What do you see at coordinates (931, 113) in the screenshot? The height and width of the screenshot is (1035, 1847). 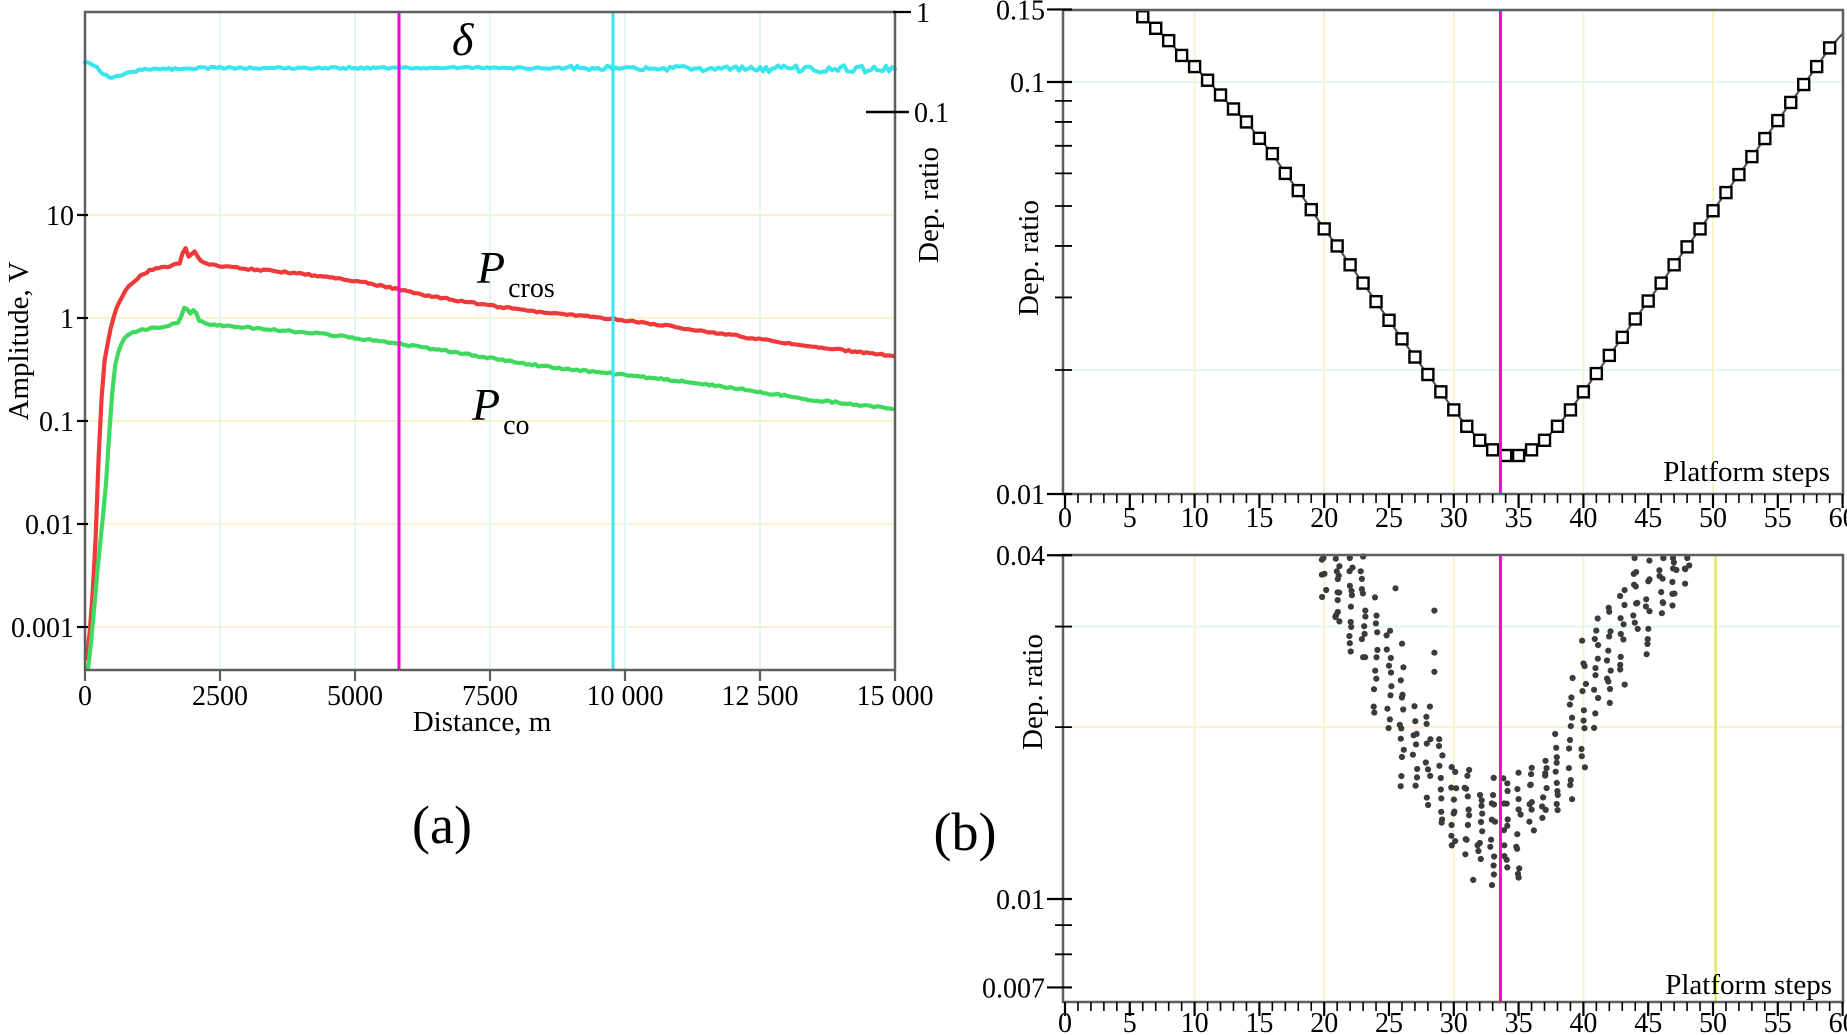 I see `right-y-tick-label: 0.1` at bounding box center [931, 113].